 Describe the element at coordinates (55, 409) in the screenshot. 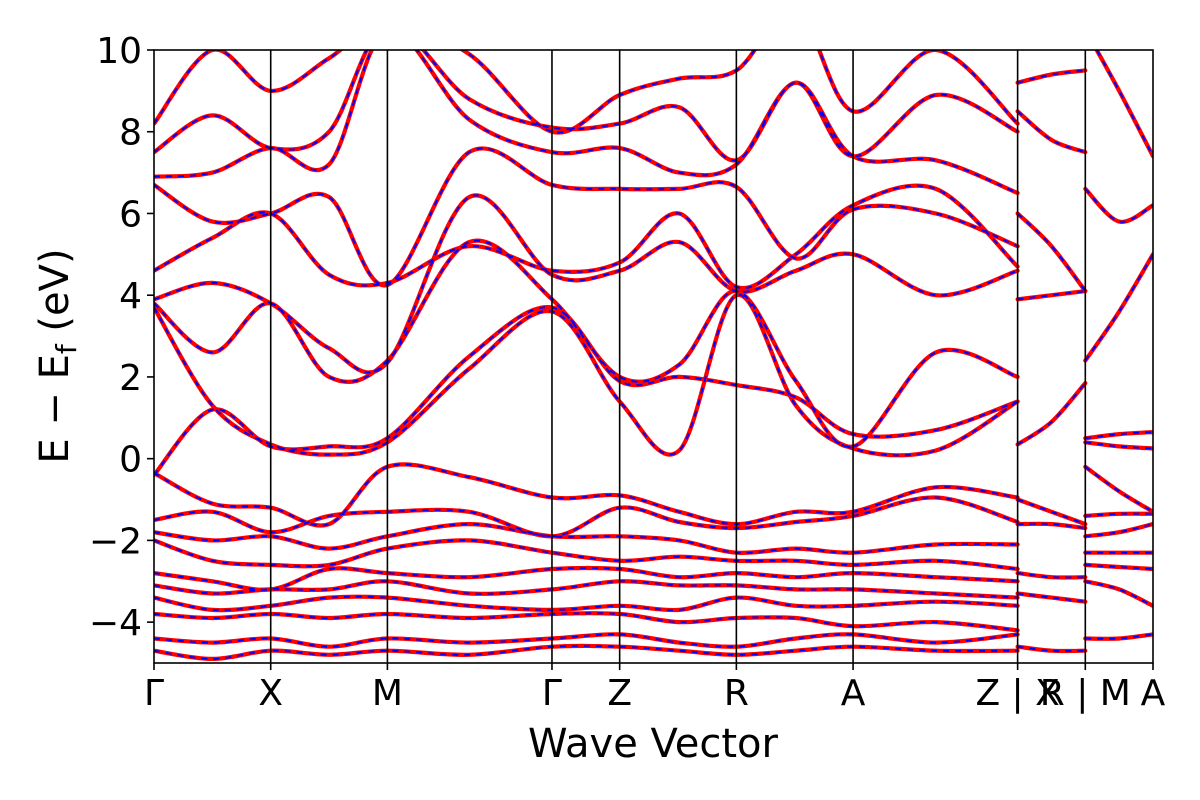

I see `y-axis-title-main: E − E` at that location.